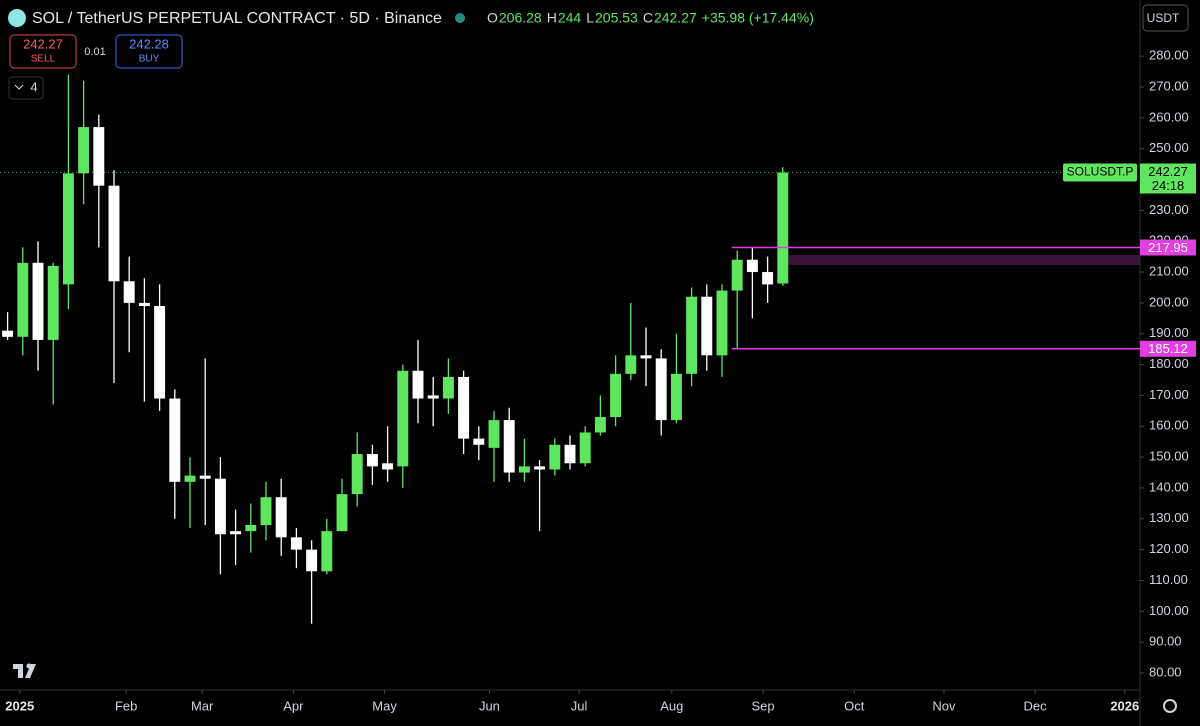 This screenshot has width=1200, height=726. Describe the element at coordinates (944, 705) in the screenshot. I see `x-tick-label: Nov` at that location.